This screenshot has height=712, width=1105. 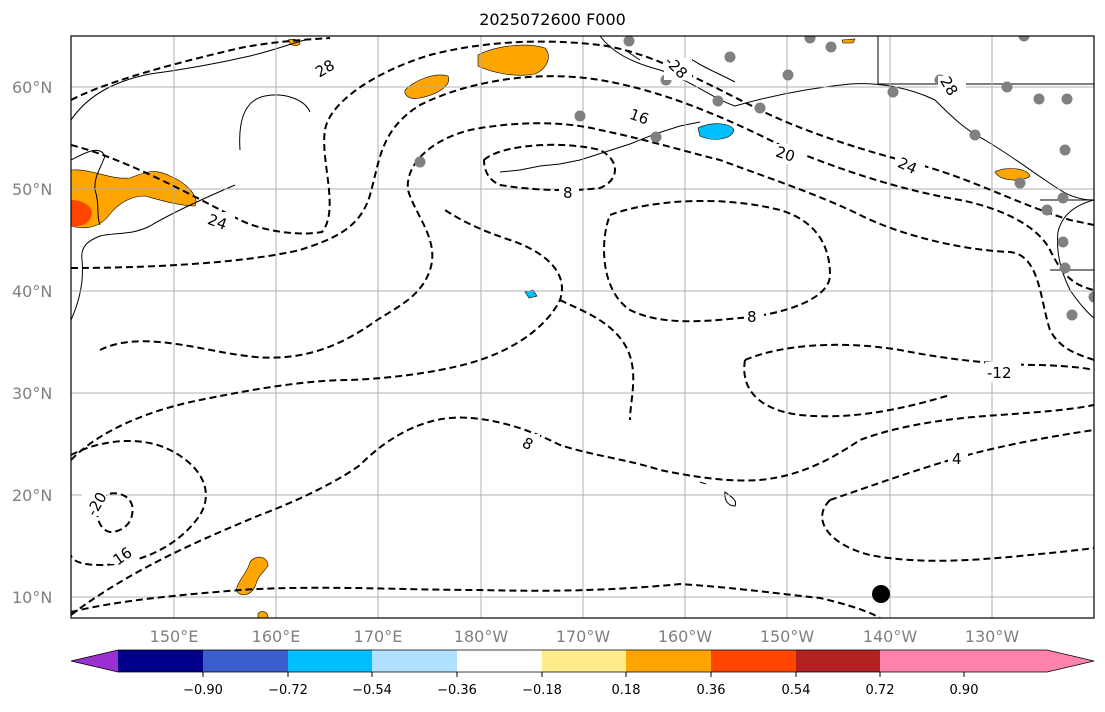 What do you see at coordinates (685, 636) in the screenshot?
I see `lon-label: 160°W` at bounding box center [685, 636].